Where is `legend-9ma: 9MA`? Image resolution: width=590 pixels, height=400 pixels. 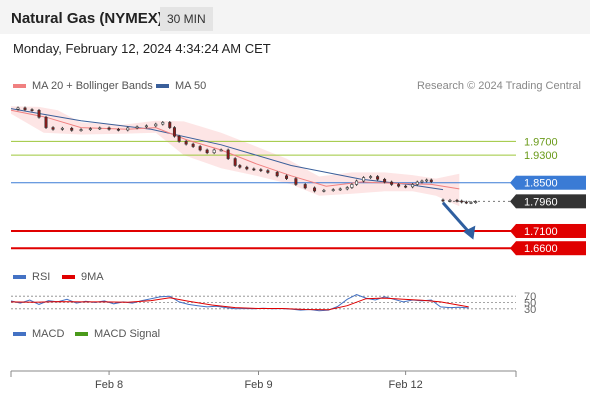
legend-9ma: 9MA is located at coordinates (83, 277).